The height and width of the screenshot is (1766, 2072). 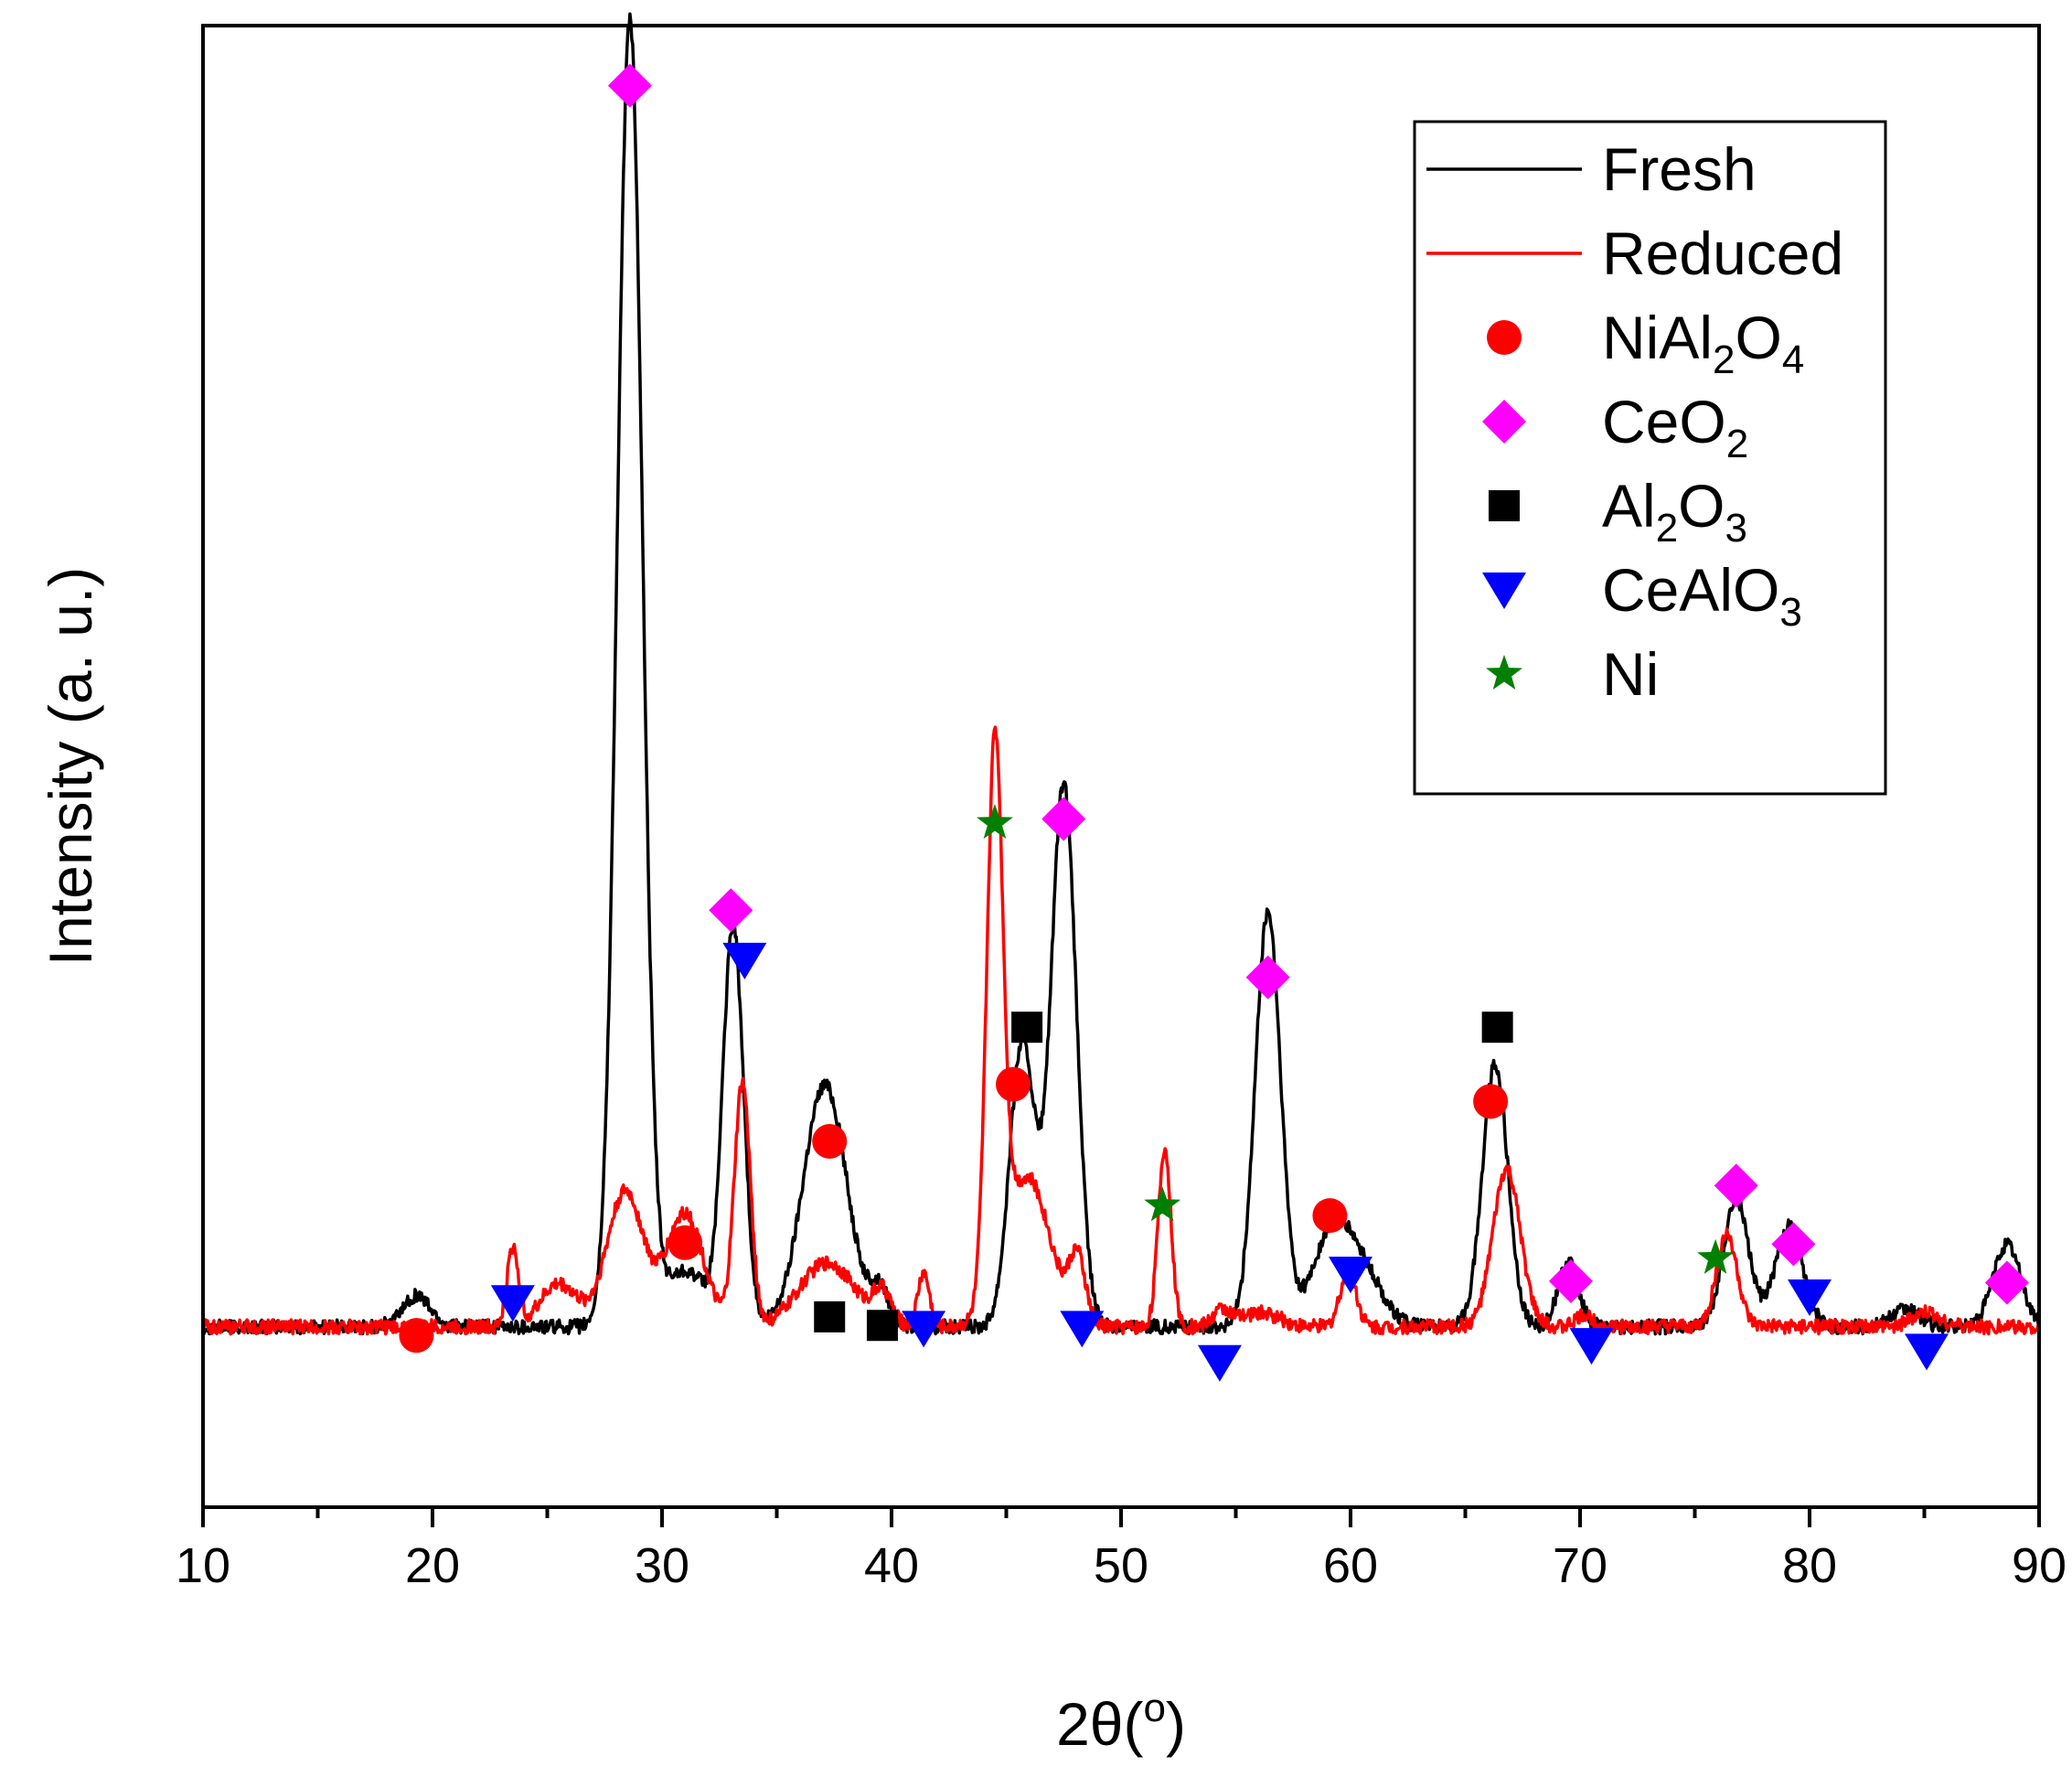 I want to click on x-tick-label: 10, so click(x=203, y=1565).